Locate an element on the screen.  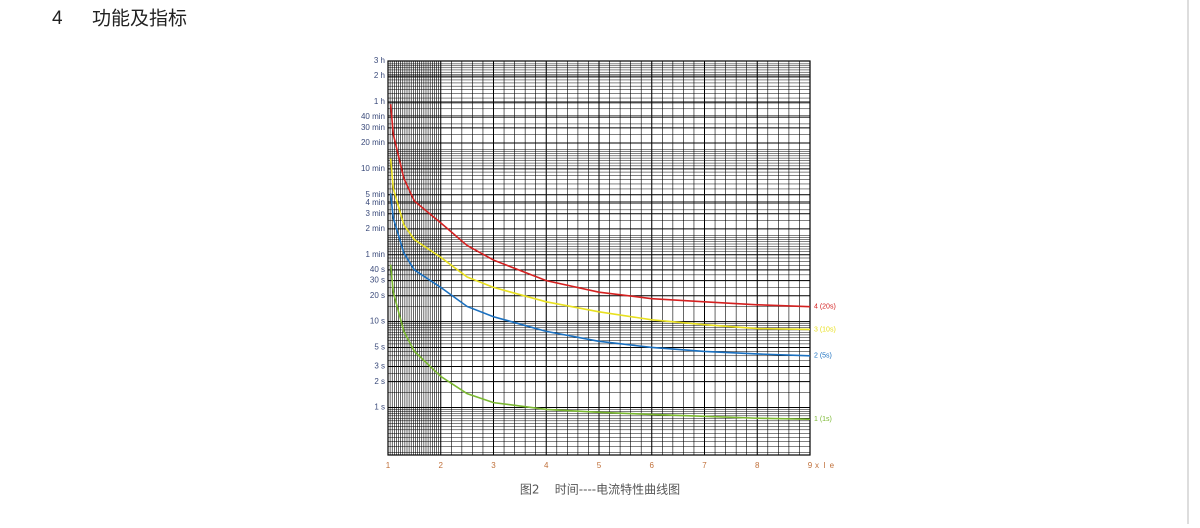
y-tick-label: 20 s is located at coordinates (377, 295).